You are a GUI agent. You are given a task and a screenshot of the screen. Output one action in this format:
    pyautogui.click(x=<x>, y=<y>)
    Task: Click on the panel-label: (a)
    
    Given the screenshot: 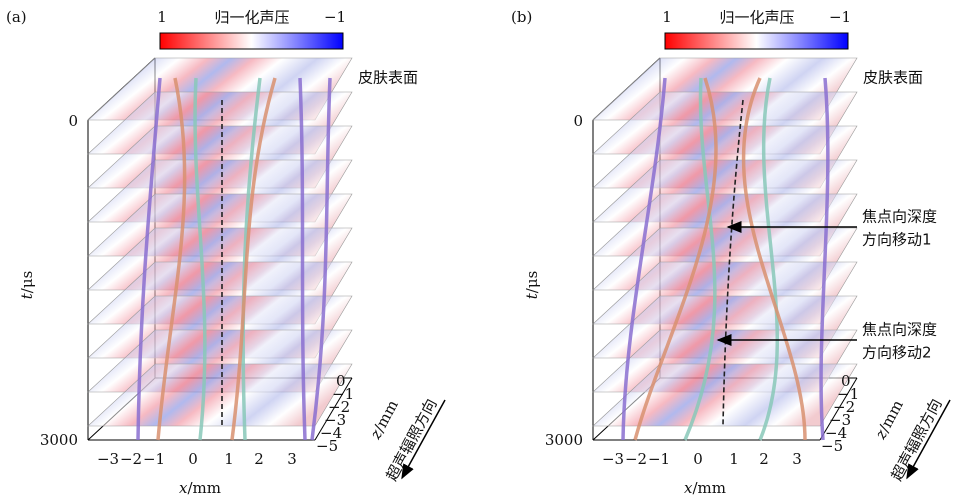 What is the action you would take?
    pyautogui.click(x=16, y=17)
    